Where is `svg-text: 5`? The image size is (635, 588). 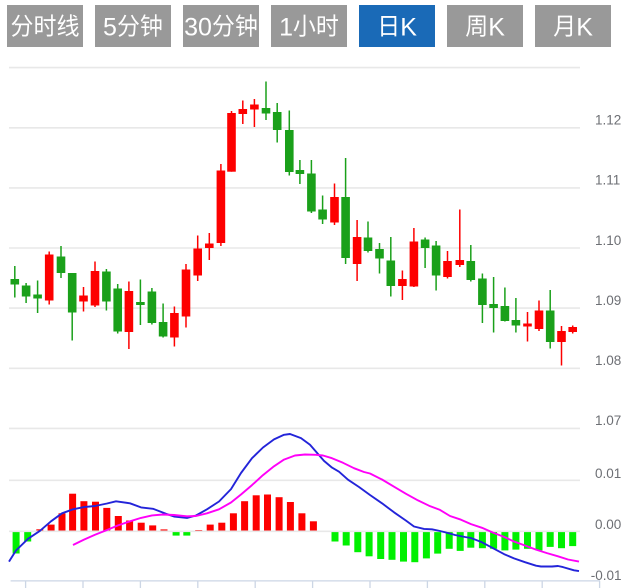 svg-text: 5 is located at coordinates (110, 28).